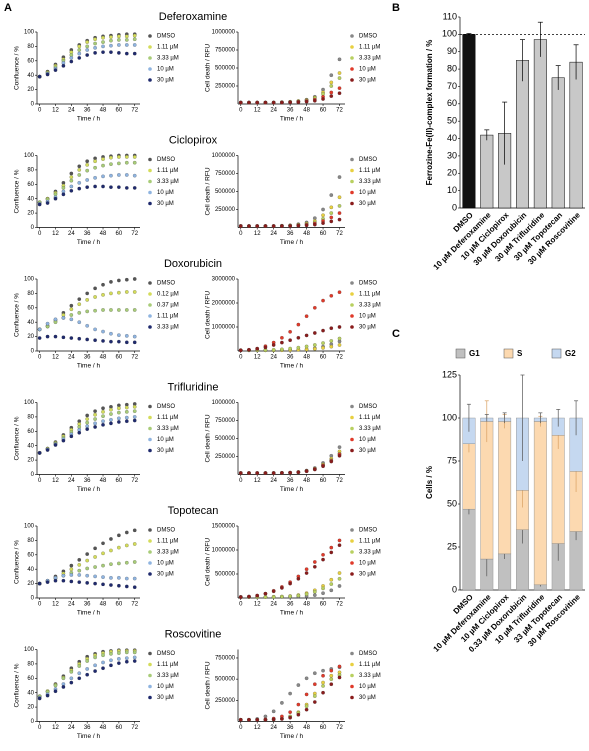 This screenshot has height=751, width=589. I want to click on legend-label: DMSO, so click(368, 284).